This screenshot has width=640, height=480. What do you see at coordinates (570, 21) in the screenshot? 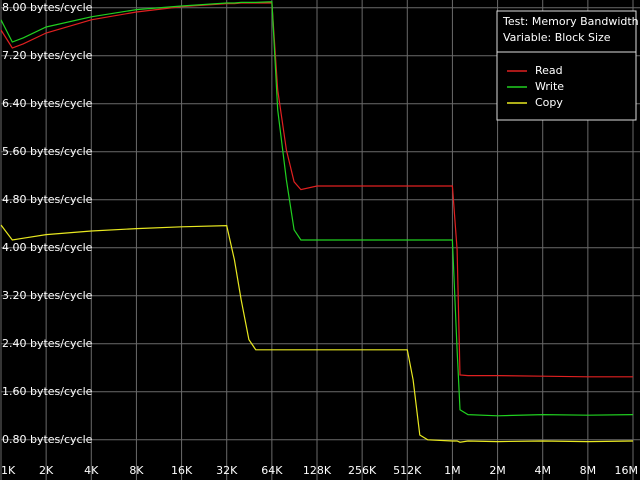
I see `legend-annotation: Test: Memory Bandwidth` at bounding box center [570, 21].